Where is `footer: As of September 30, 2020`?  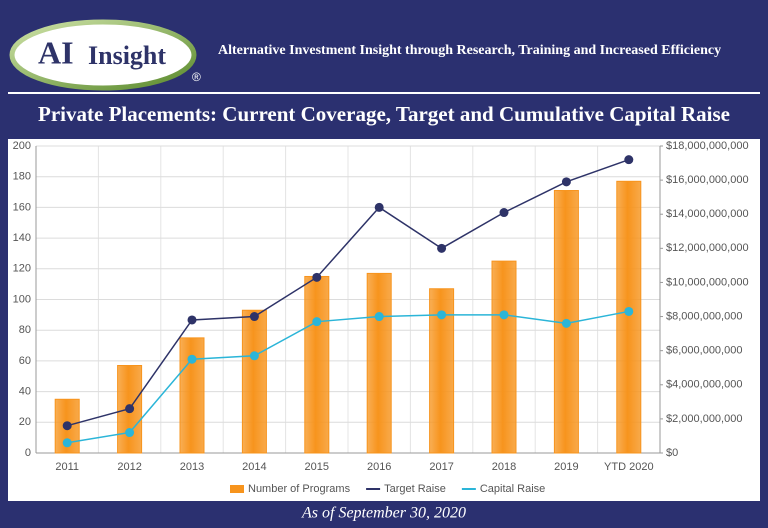
footer: As of September 30, 2020 is located at coordinates (383, 513).